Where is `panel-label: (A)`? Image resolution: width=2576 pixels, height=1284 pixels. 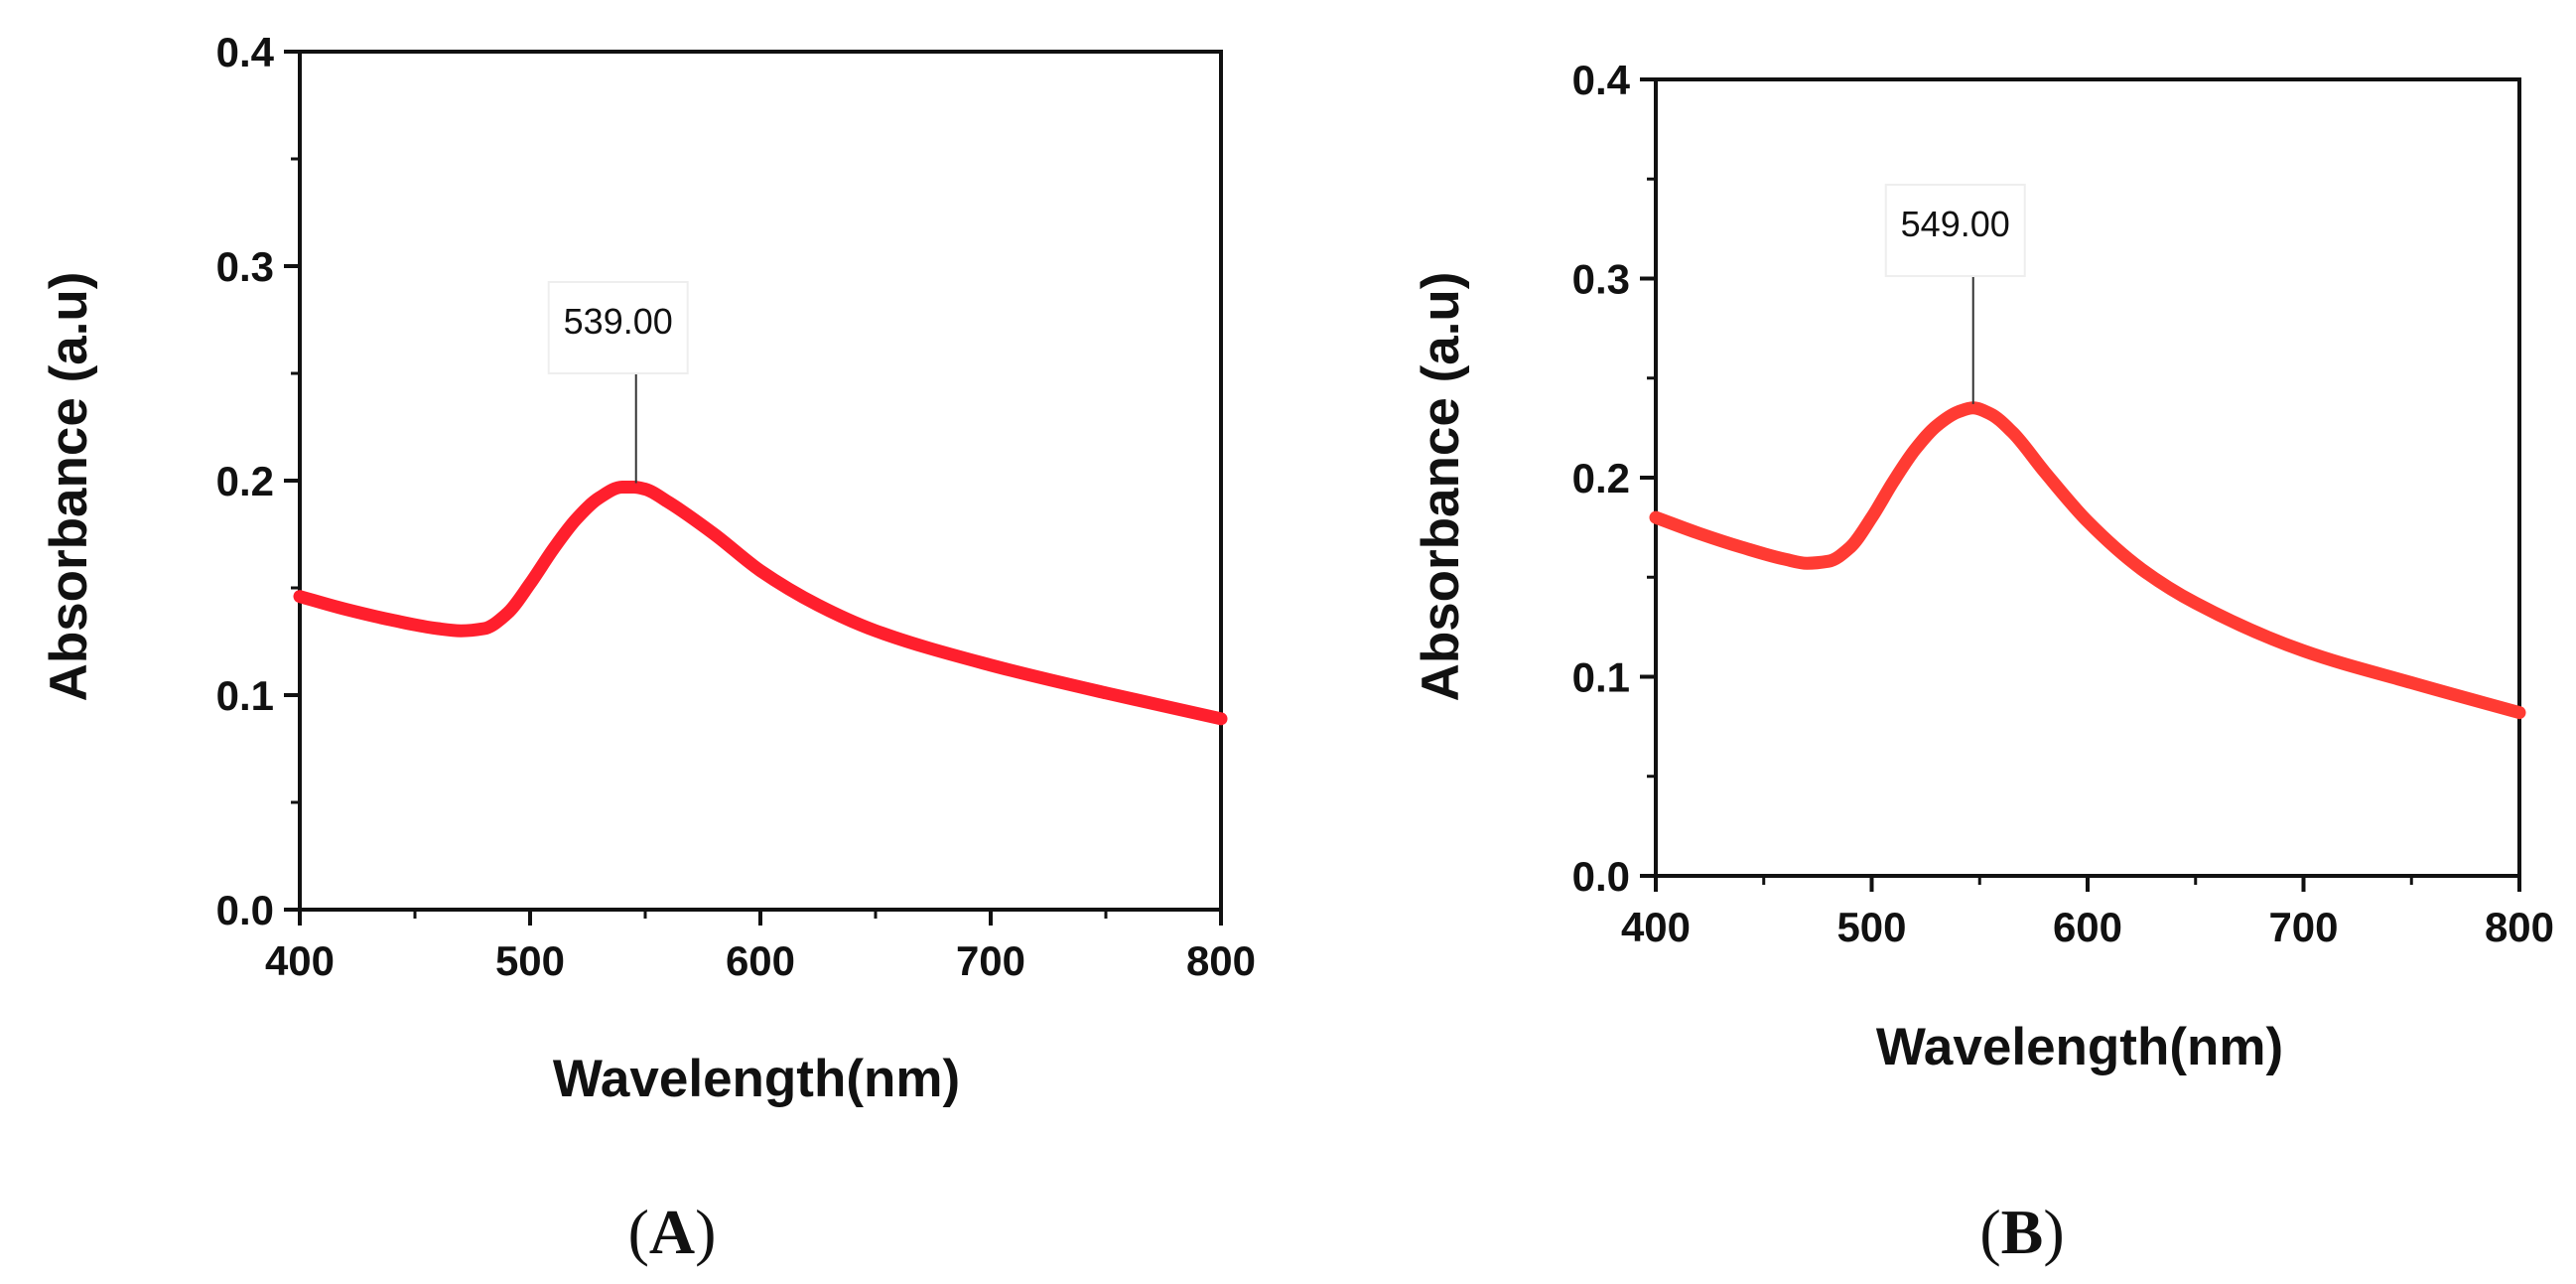
panel-label: (A) is located at coordinates (672, 1232).